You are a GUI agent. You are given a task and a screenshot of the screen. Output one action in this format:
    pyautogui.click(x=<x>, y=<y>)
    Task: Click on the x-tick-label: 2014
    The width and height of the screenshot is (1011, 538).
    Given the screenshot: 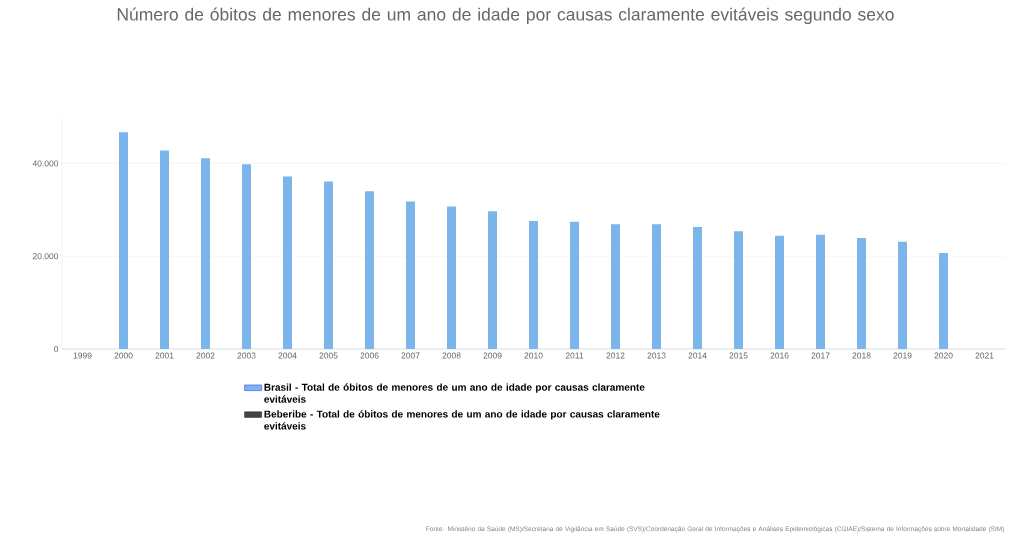 What is the action you would take?
    pyautogui.click(x=697, y=355)
    